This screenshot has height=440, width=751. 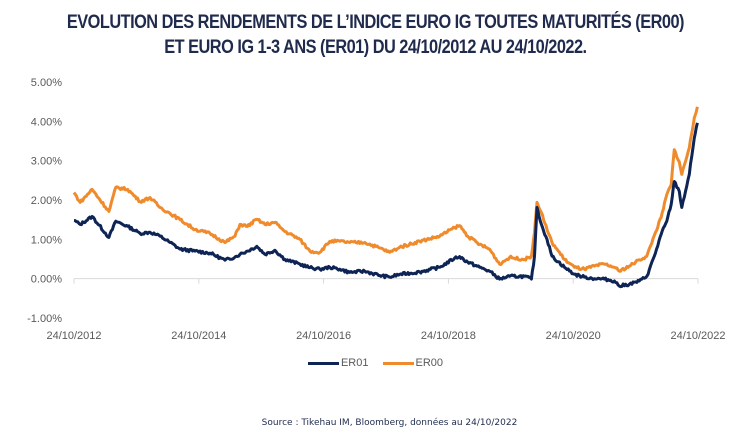 I want to click on x-tick-label: 24/10/2014, so click(x=198, y=336).